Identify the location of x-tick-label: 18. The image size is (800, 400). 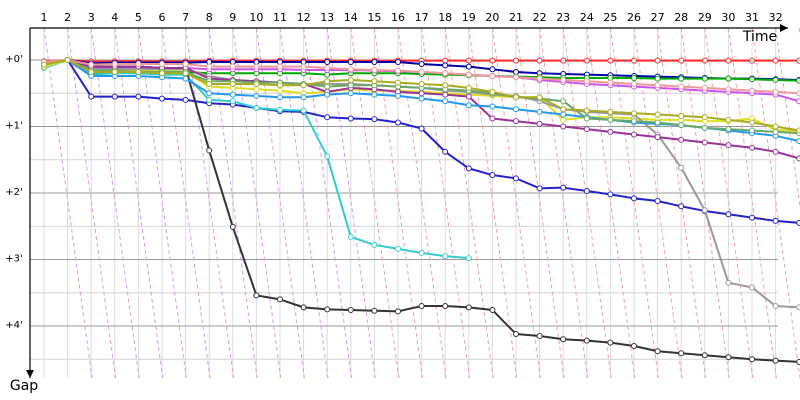
(445, 17).